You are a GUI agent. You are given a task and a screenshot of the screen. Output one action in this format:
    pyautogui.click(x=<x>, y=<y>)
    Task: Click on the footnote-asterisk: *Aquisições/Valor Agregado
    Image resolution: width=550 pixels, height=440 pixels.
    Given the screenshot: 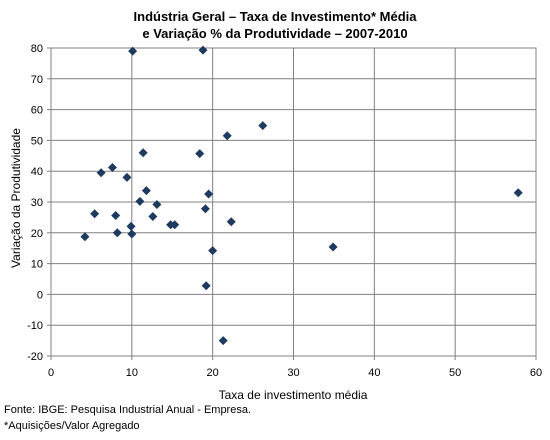 What is the action you would take?
    pyautogui.click(x=72, y=426)
    